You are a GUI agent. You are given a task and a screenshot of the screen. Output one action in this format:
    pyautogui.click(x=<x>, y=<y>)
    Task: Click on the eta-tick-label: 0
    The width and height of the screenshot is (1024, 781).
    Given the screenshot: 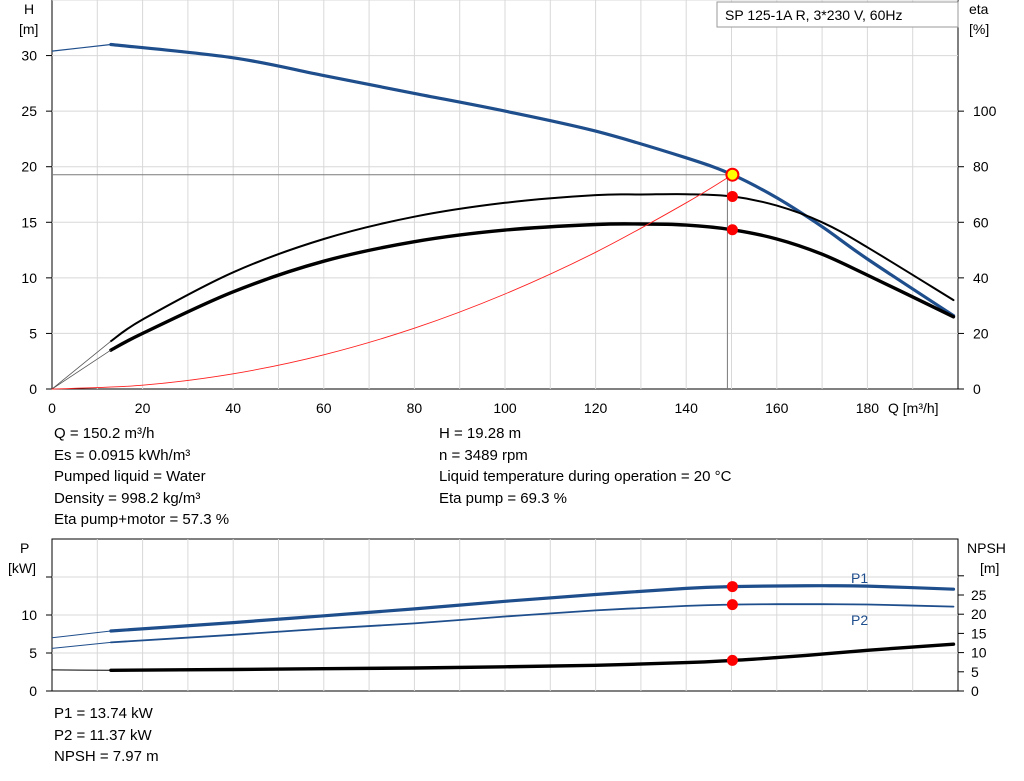 What is the action you would take?
    pyautogui.click(x=977, y=389)
    